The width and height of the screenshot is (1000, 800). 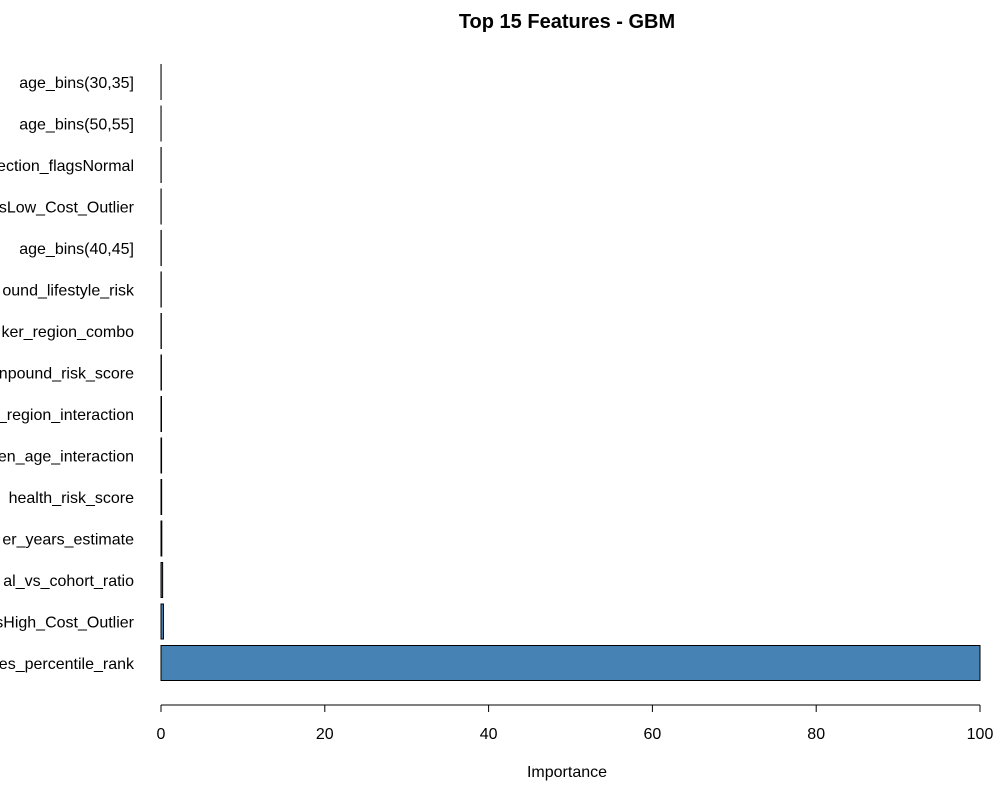 What do you see at coordinates (76, 125) in the screenshot?
I see `category-label: age_bins(50,55]` at bounding box center [76, 125].